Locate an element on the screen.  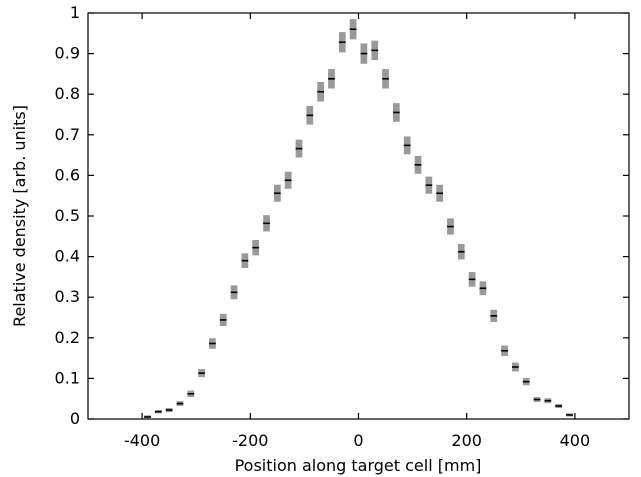
y-tick-label: 0.9 is located at coordinates (67, 53).